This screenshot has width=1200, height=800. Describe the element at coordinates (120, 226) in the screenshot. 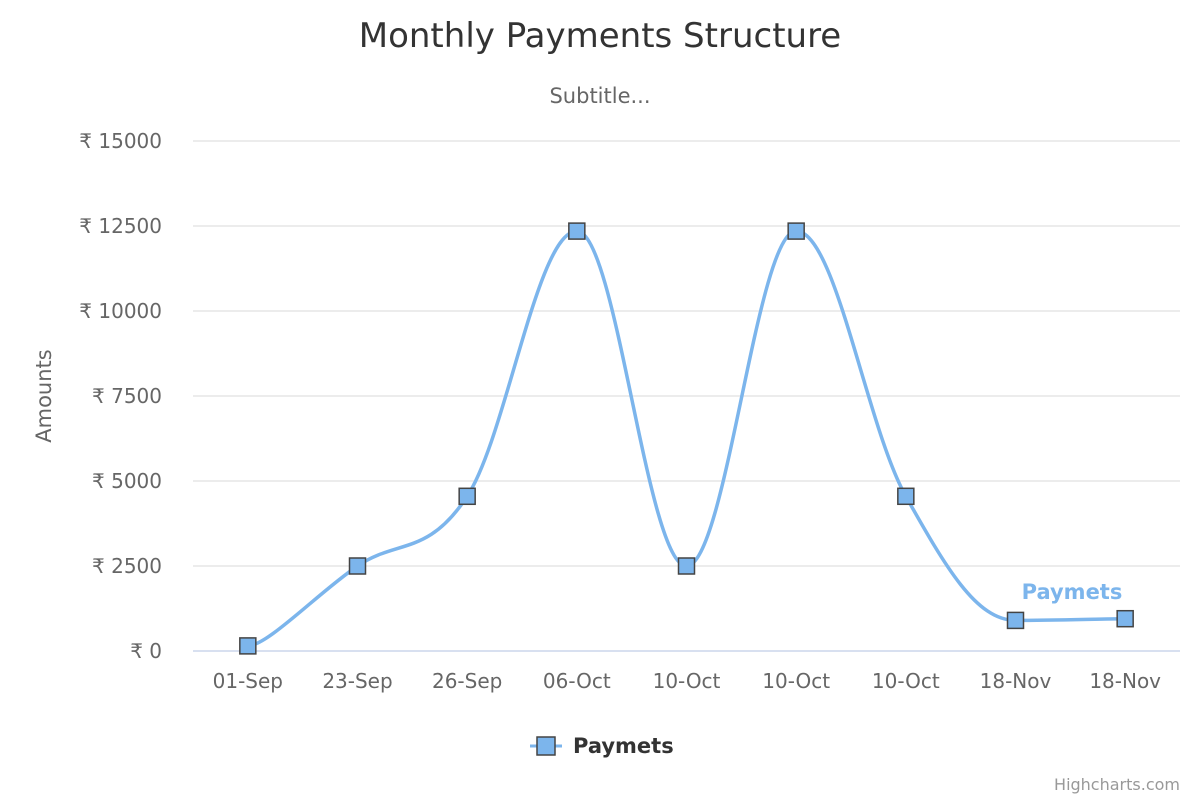

I see `y-tick-label: ₹ 12500` at that location.